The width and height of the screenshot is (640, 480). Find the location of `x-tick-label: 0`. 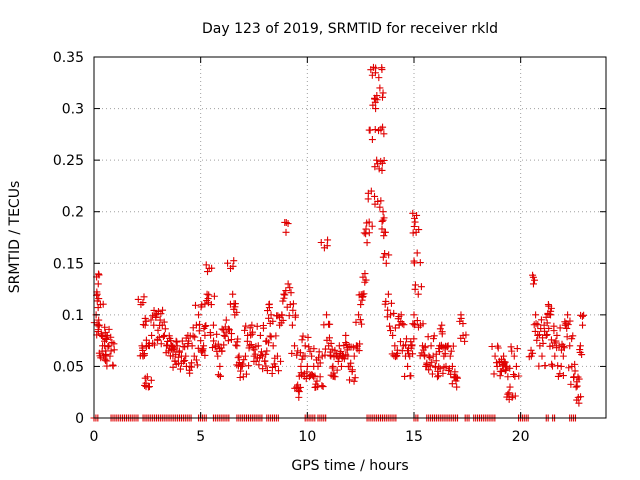

x-tick-label: 0 is located at coordinates (94, 437).